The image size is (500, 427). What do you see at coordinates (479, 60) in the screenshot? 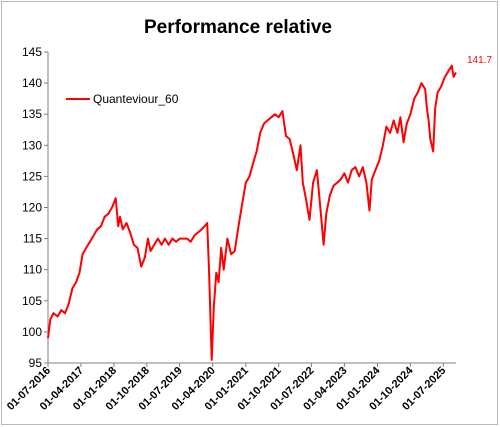
I see `last-value-label: 141.7` at bounding box center [479, 60].